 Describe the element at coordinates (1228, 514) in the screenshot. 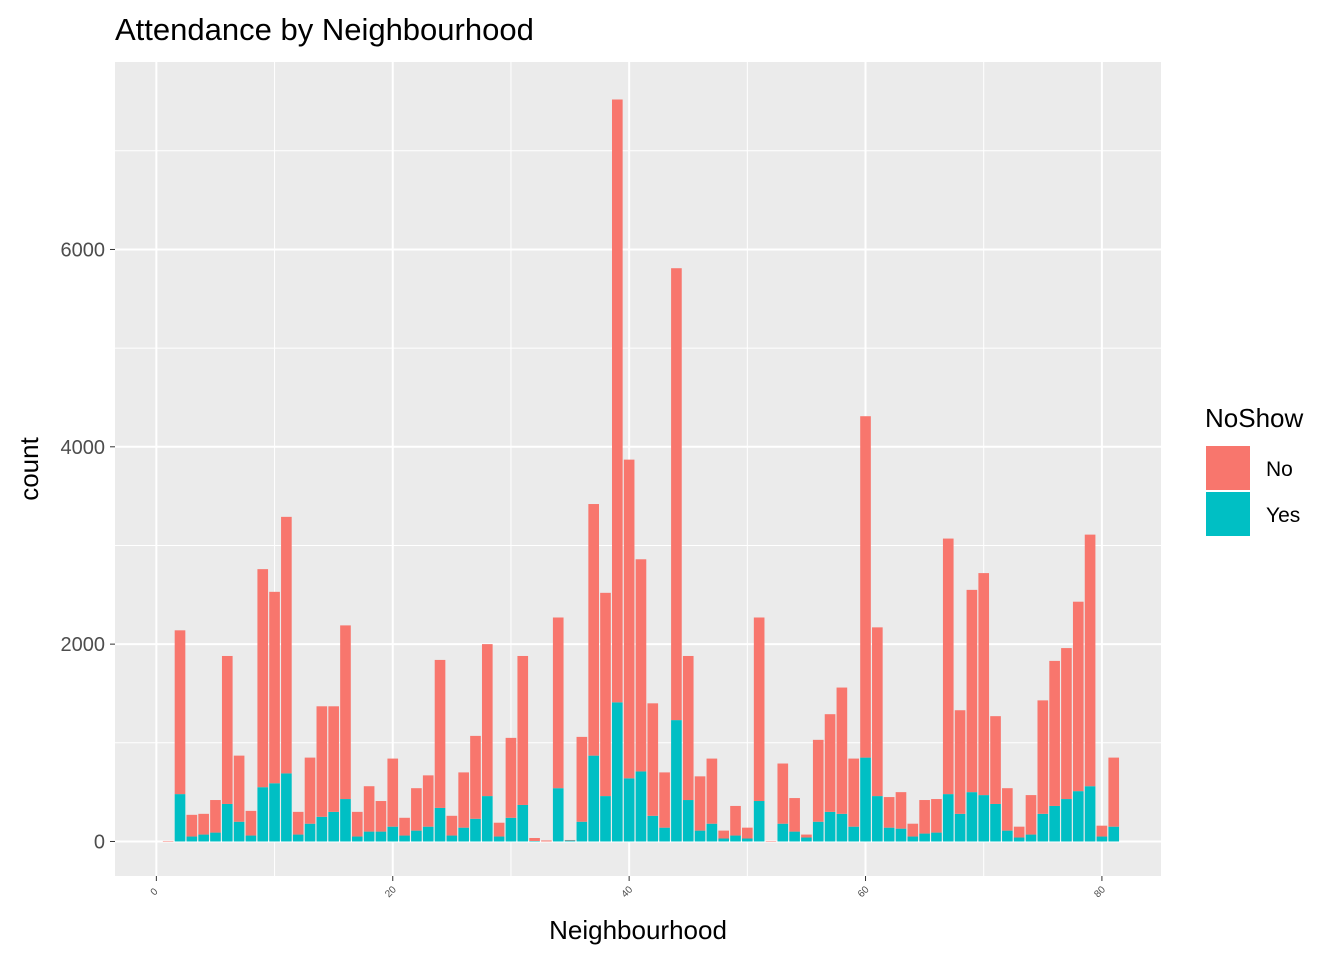

I see `legend-key-yes` at that location.